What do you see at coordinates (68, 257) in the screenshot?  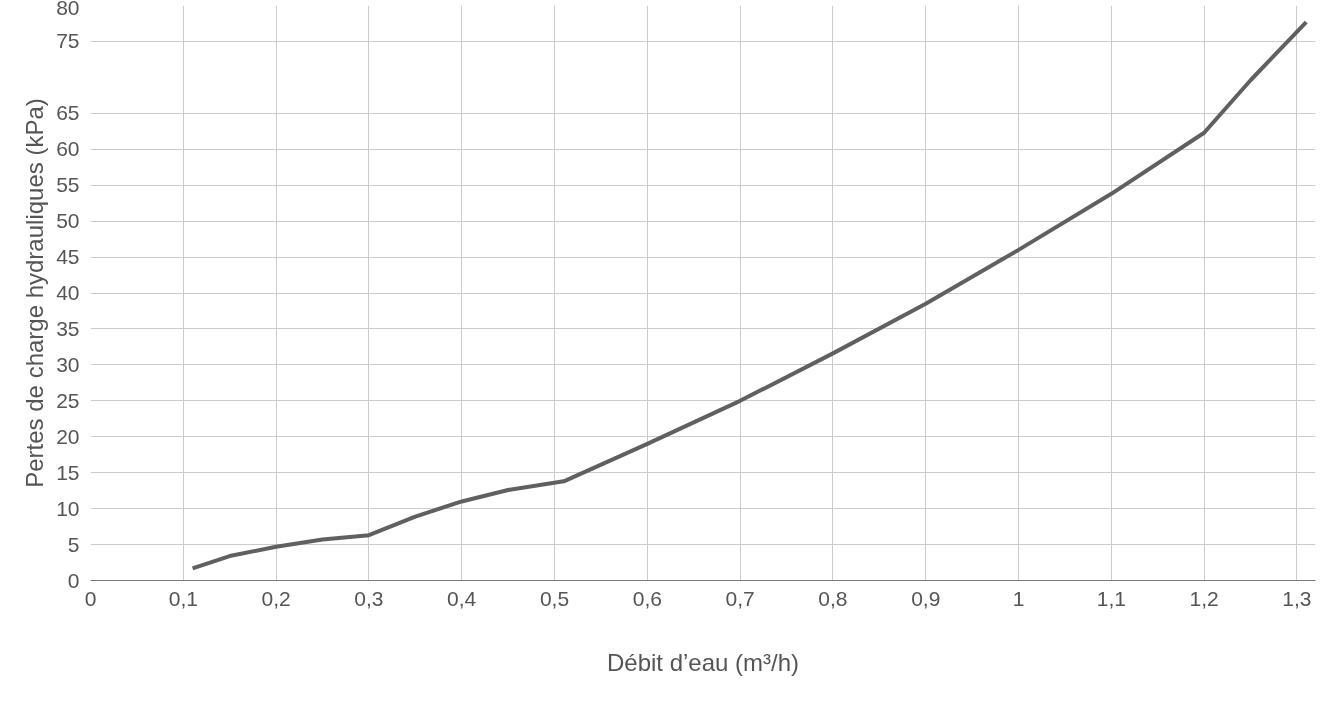 I see `y-tick-label: 45` at bounding box center [68, 257].